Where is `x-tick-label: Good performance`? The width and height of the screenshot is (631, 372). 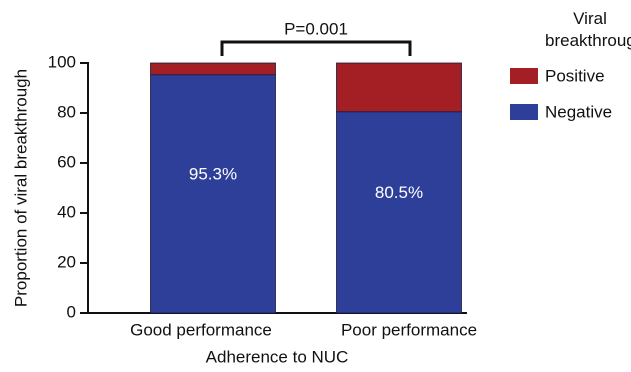
x-tick-label: Good performance is located at coordinates (201, 329).